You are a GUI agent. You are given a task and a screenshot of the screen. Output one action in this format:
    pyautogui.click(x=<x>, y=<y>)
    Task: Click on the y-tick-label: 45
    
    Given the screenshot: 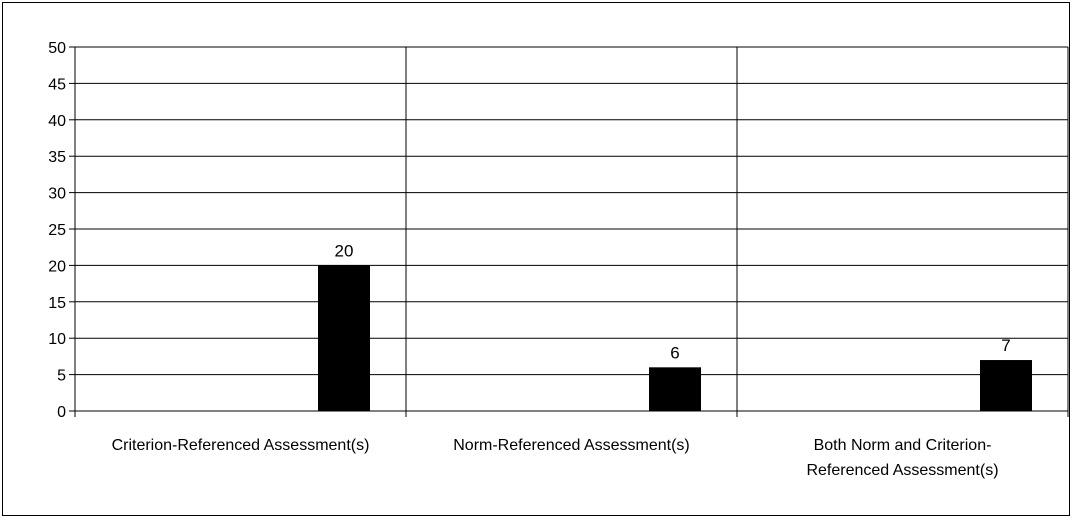 What is the action you would take?
    pyautogui.click(x=57, y=84)
    